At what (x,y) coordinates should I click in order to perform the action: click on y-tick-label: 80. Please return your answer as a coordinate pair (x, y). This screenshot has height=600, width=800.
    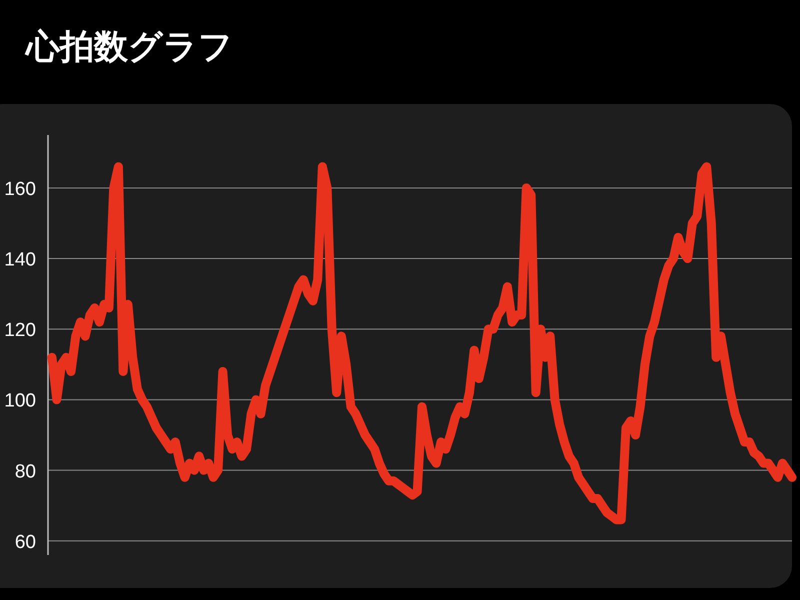
    Looking at the image, I should click on (25, 471).